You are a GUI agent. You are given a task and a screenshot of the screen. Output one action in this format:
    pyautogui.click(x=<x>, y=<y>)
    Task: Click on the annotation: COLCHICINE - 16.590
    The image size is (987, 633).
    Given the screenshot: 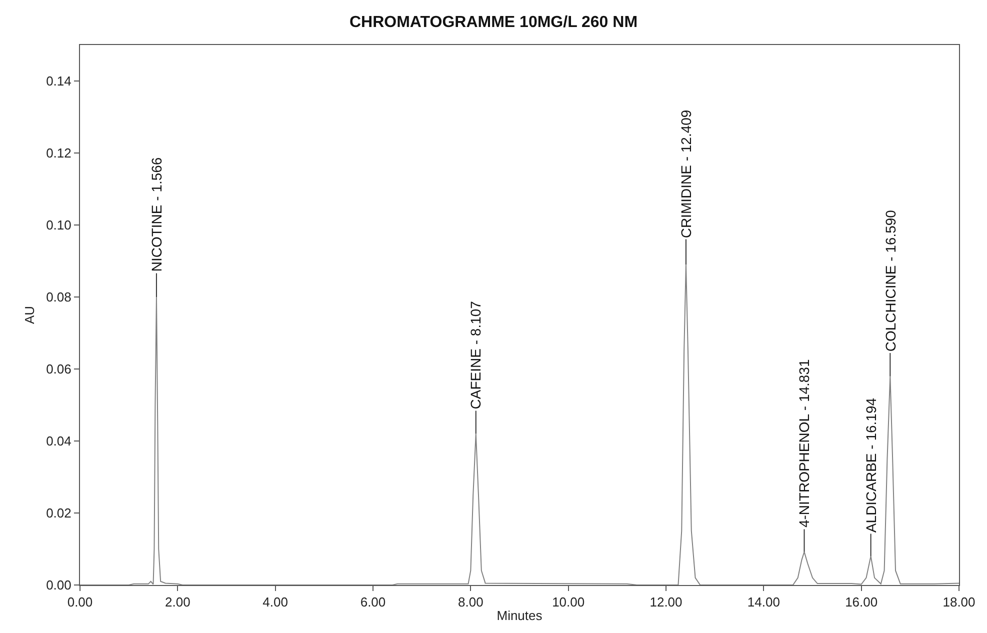 What is the action you would take?
    pyautogui.click(x=890, y=281)
    